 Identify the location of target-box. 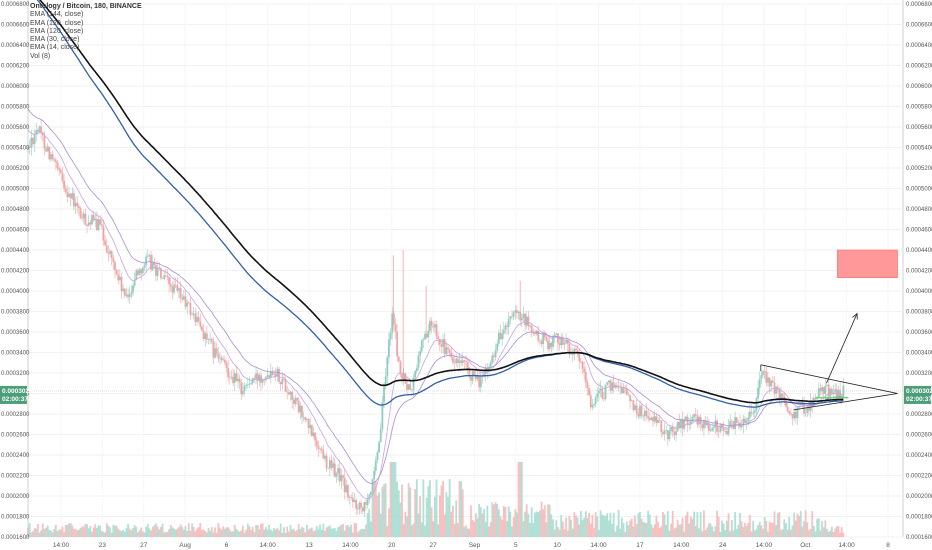
(867, 263).